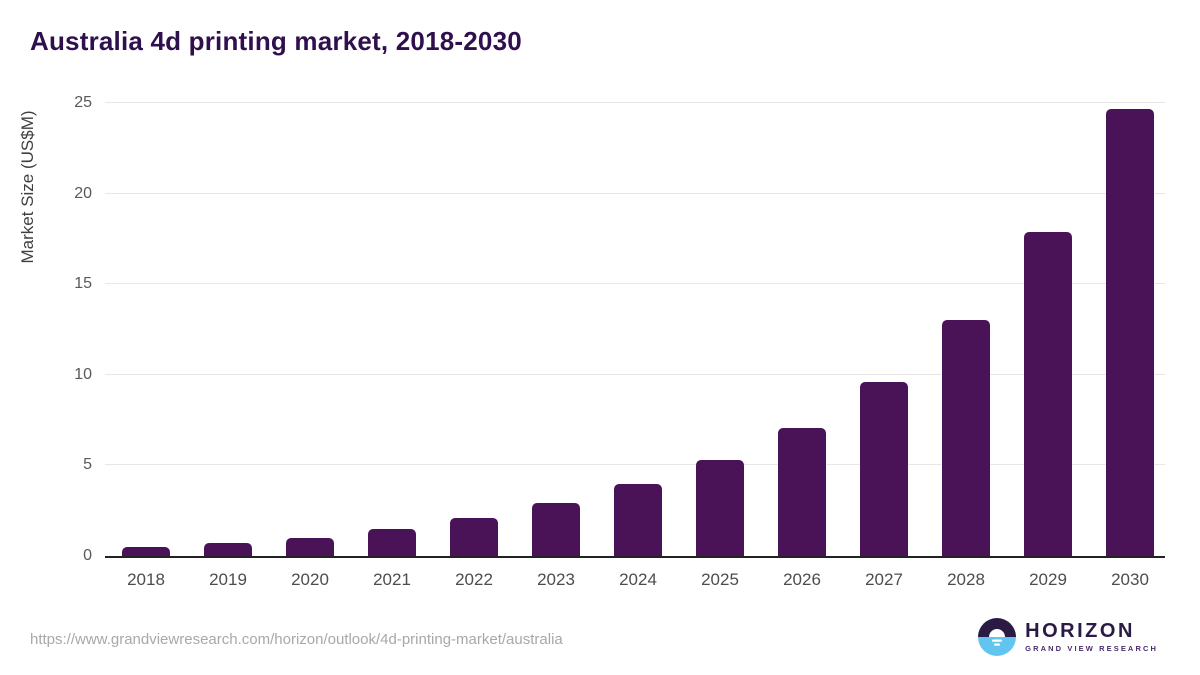 The image size is (1200, 675). Describe the element at coordinates (802, 492) in the screenshot. I see `bar-2026` at that location.